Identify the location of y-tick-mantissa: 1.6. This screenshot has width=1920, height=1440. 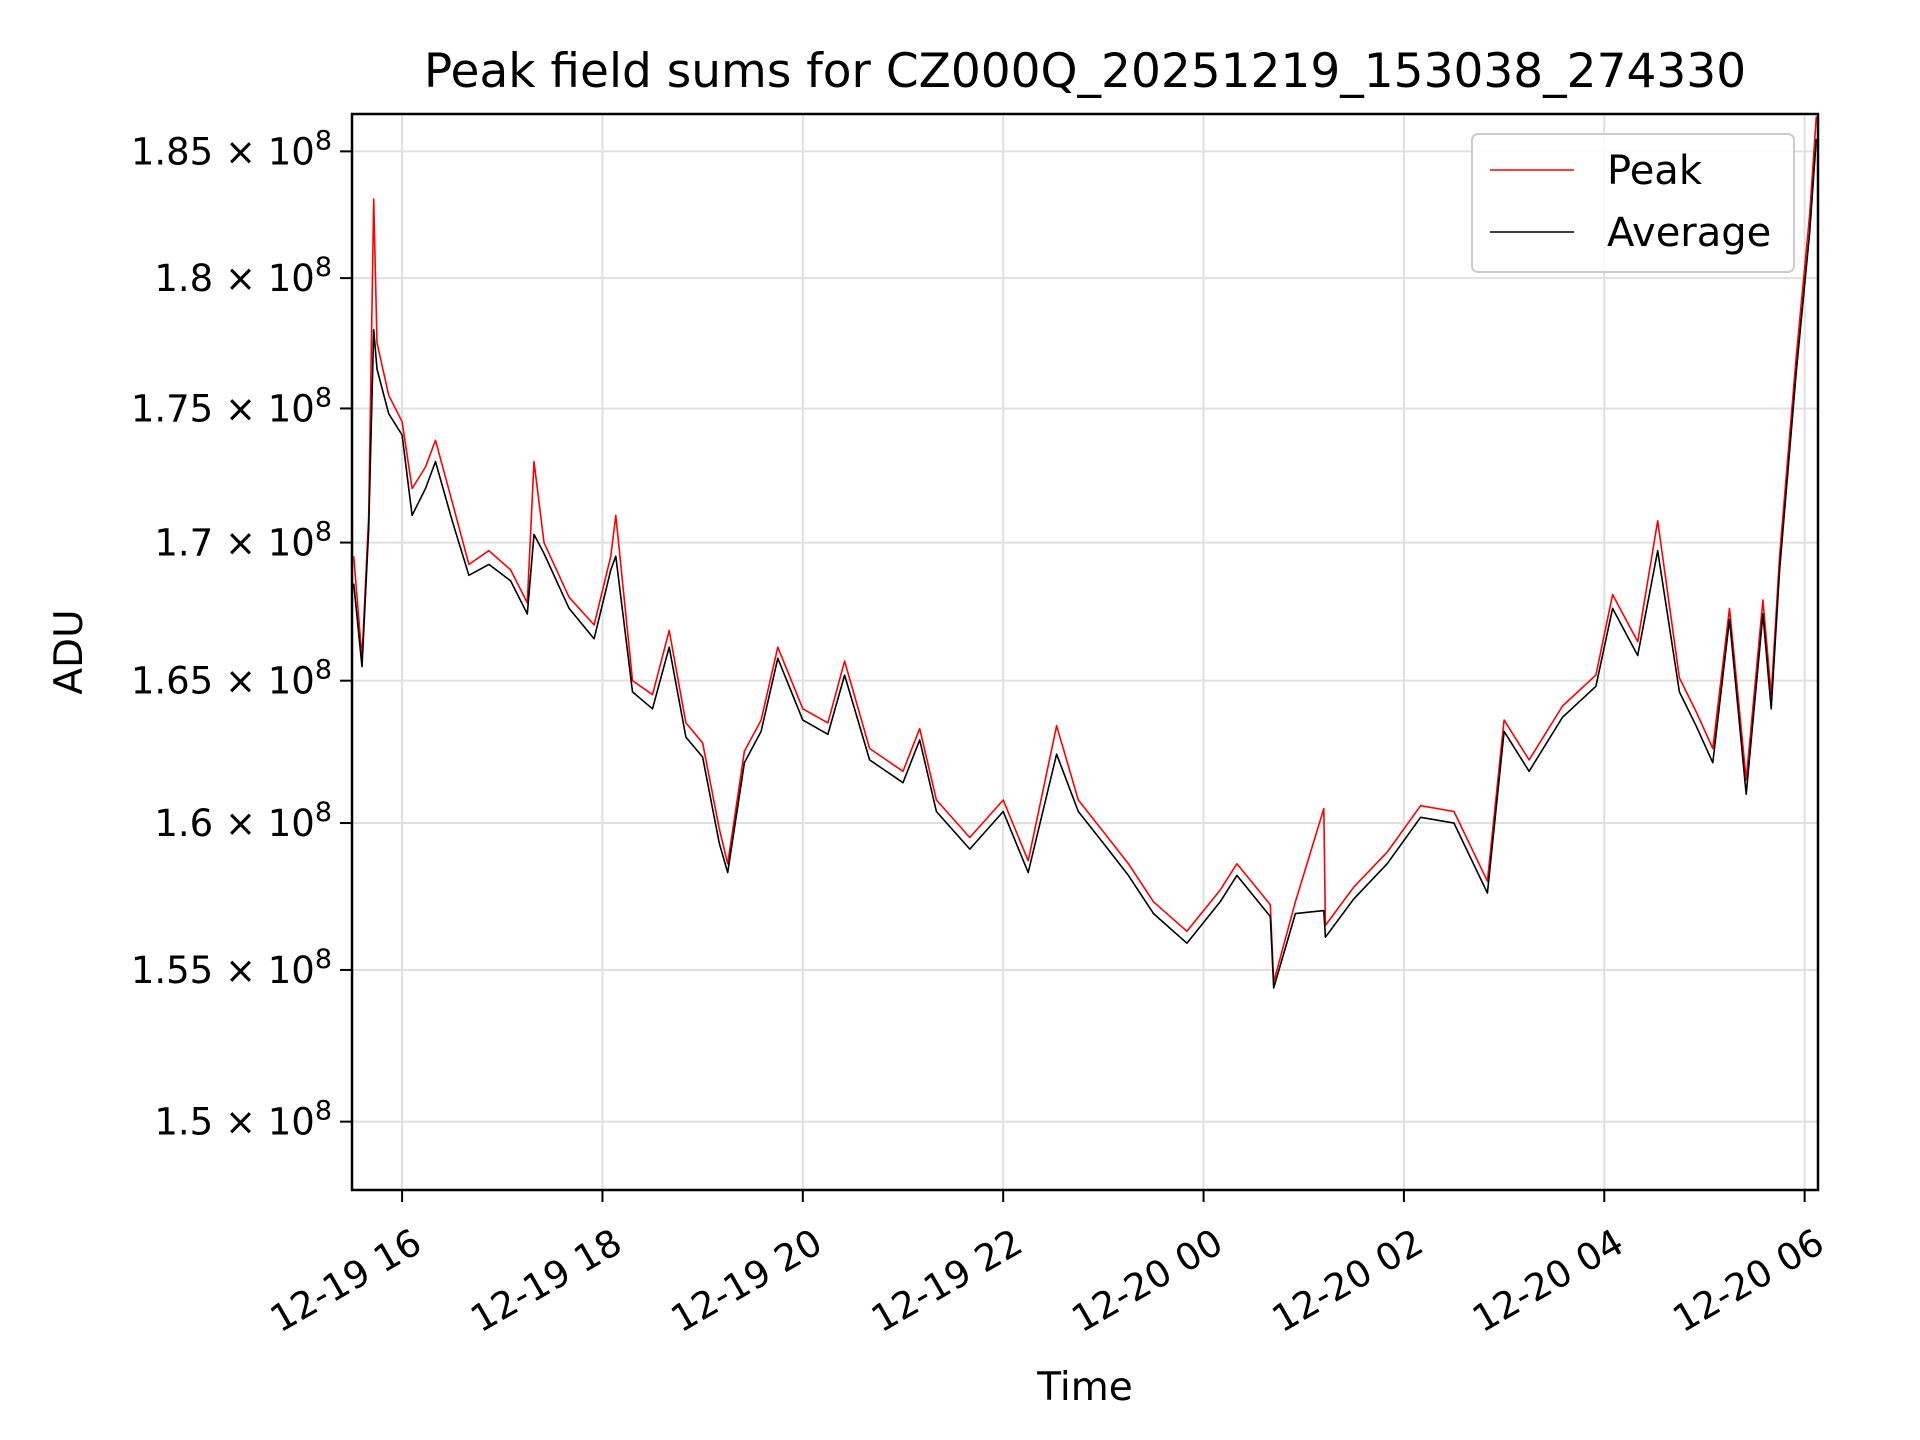
(183, 823).